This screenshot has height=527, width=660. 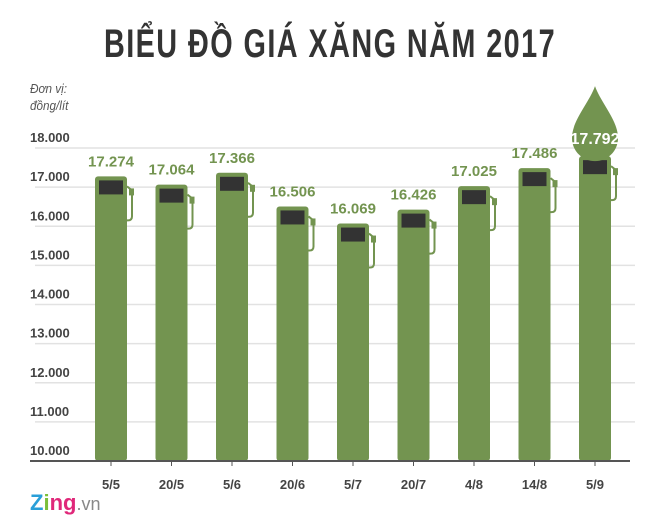 What do you see at coordinates (292, 484) in the screenshot?
I see `x-tick-label: 20/6` at bounding box center [292, 484].